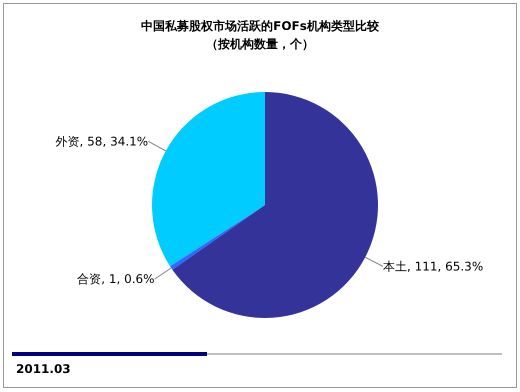  I want to click on text: 2011.03, so click(43, 369).